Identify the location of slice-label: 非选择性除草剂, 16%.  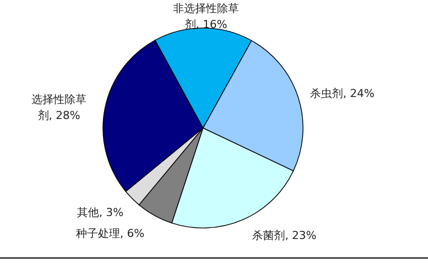
(206, 17).